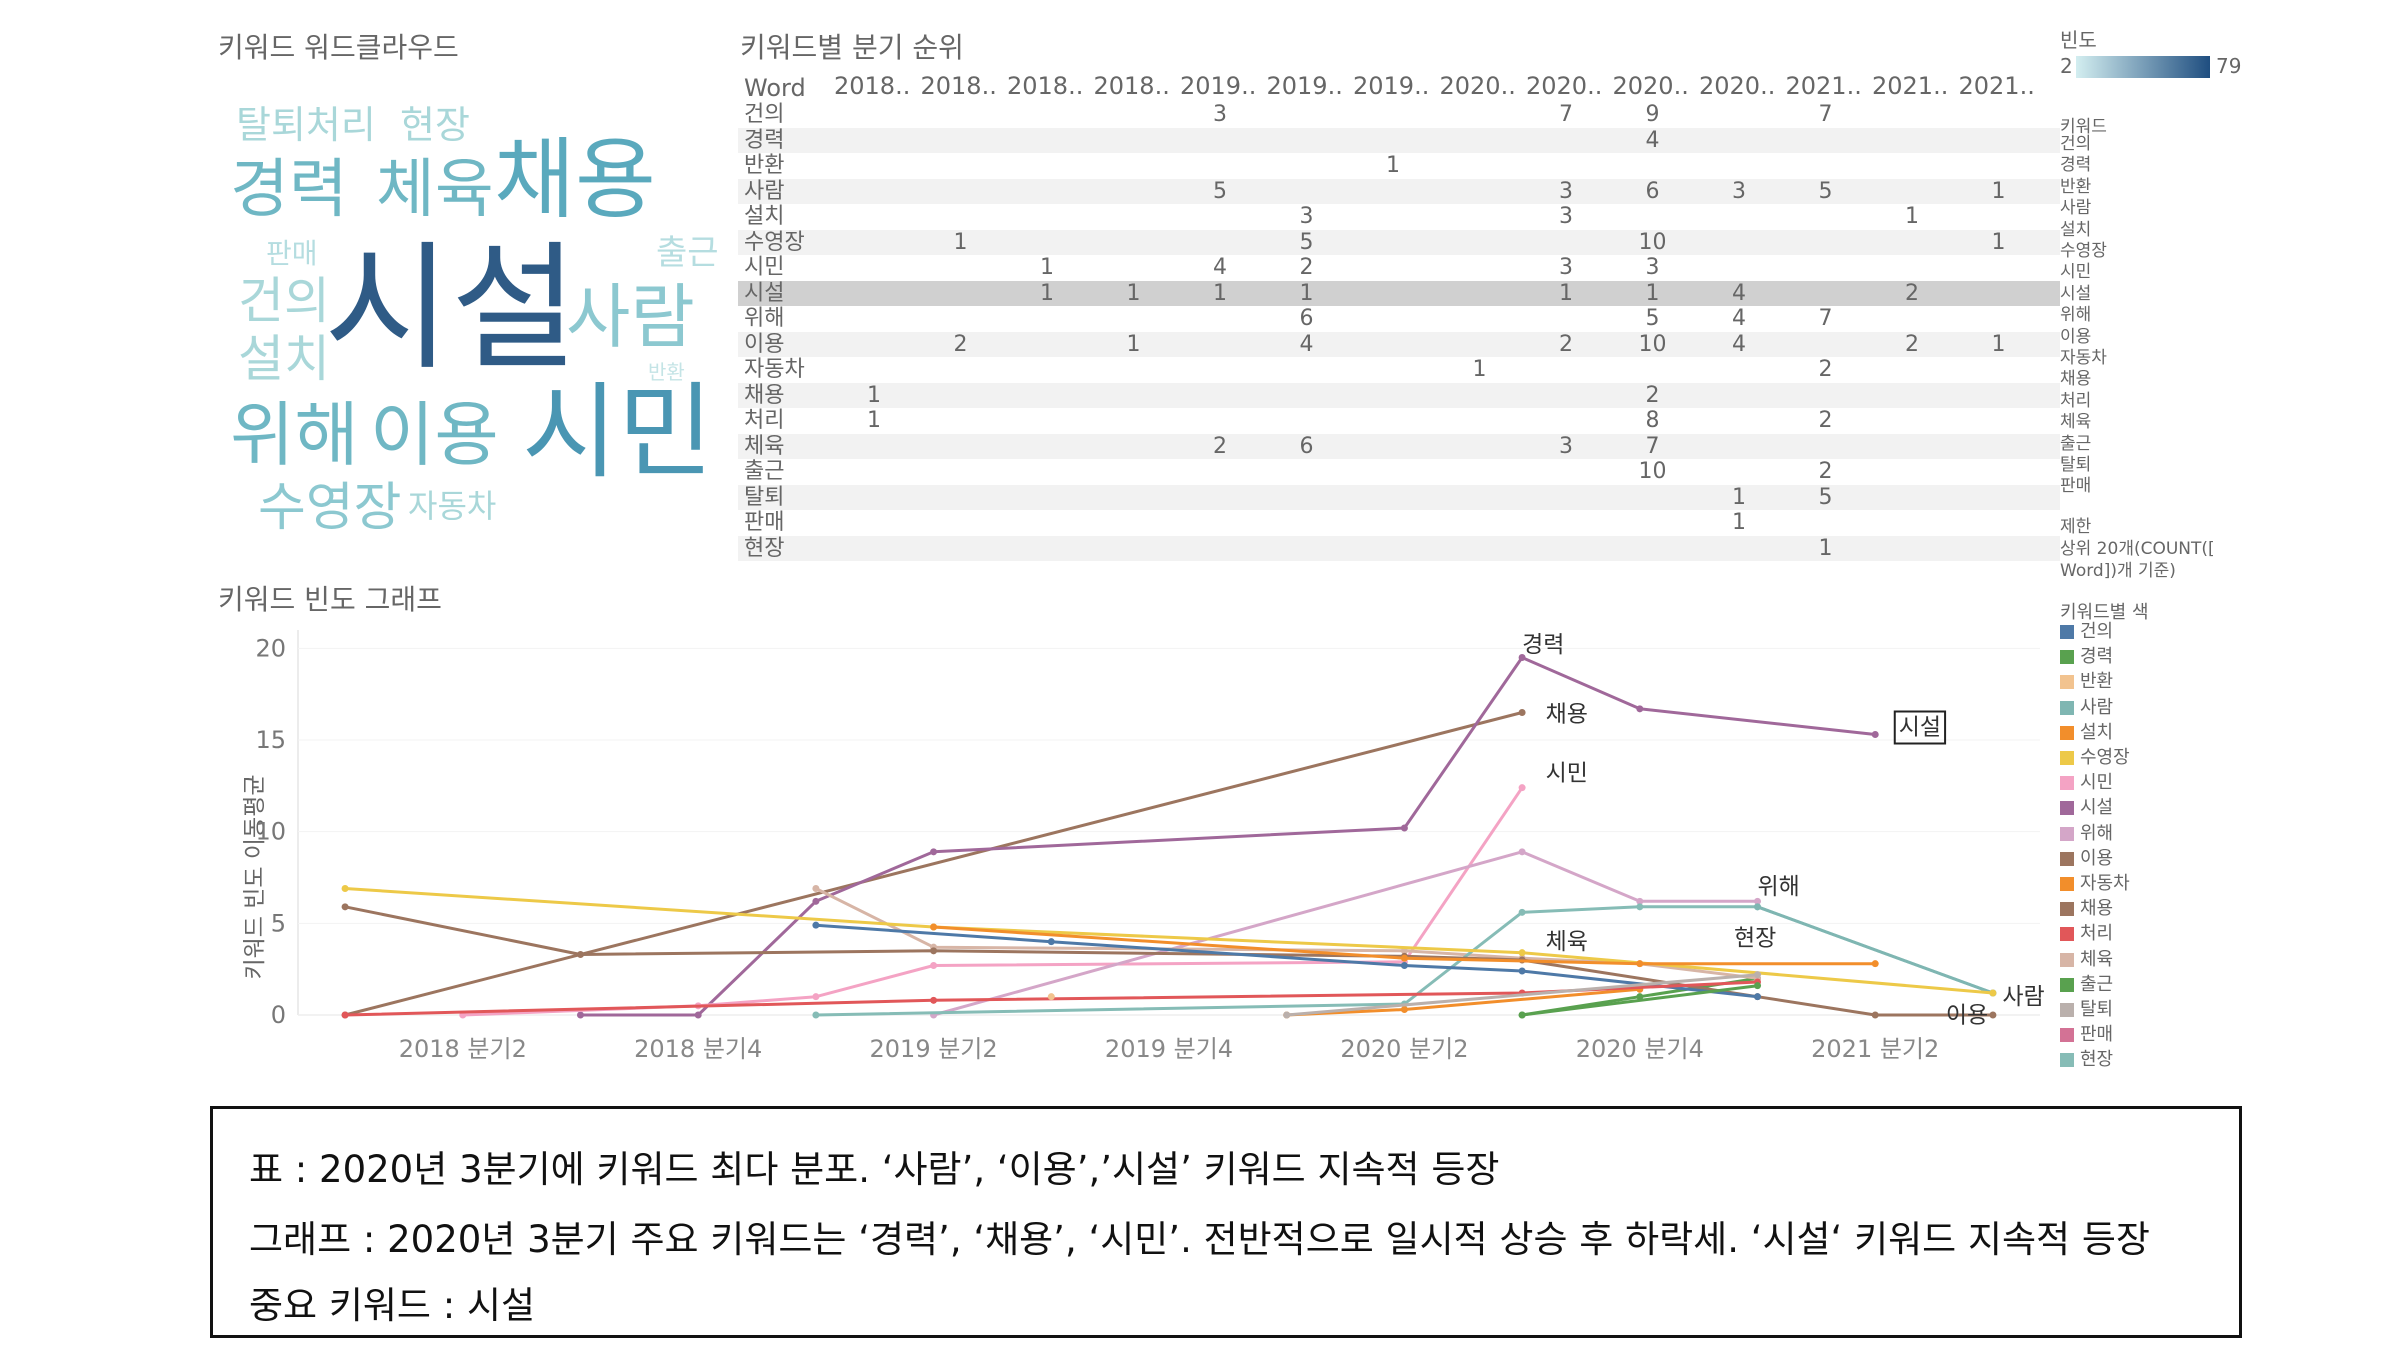 This screenshot has height=1362, width=2392. Describe the element at coordinates (2076, 165) in the screenshot. I see `filter-item: 경력` at that location.